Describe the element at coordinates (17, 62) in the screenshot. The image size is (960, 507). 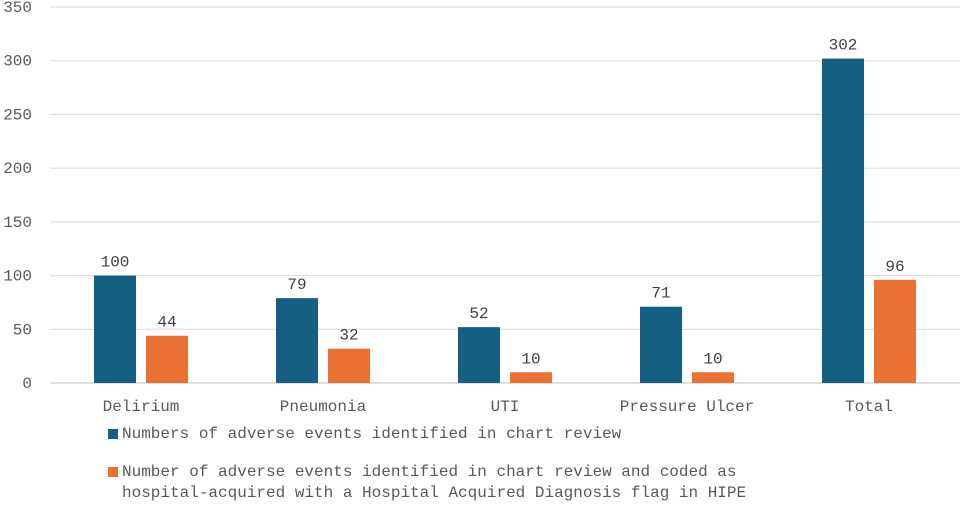
I see `y-tick-label: 300` at that location.